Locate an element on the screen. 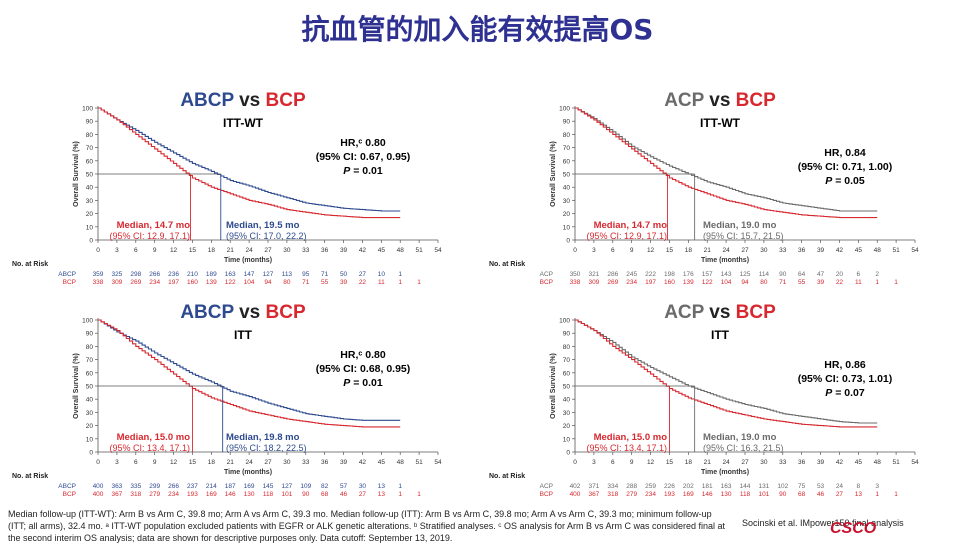  vs-text: vs is located at coordinates (250, 312).